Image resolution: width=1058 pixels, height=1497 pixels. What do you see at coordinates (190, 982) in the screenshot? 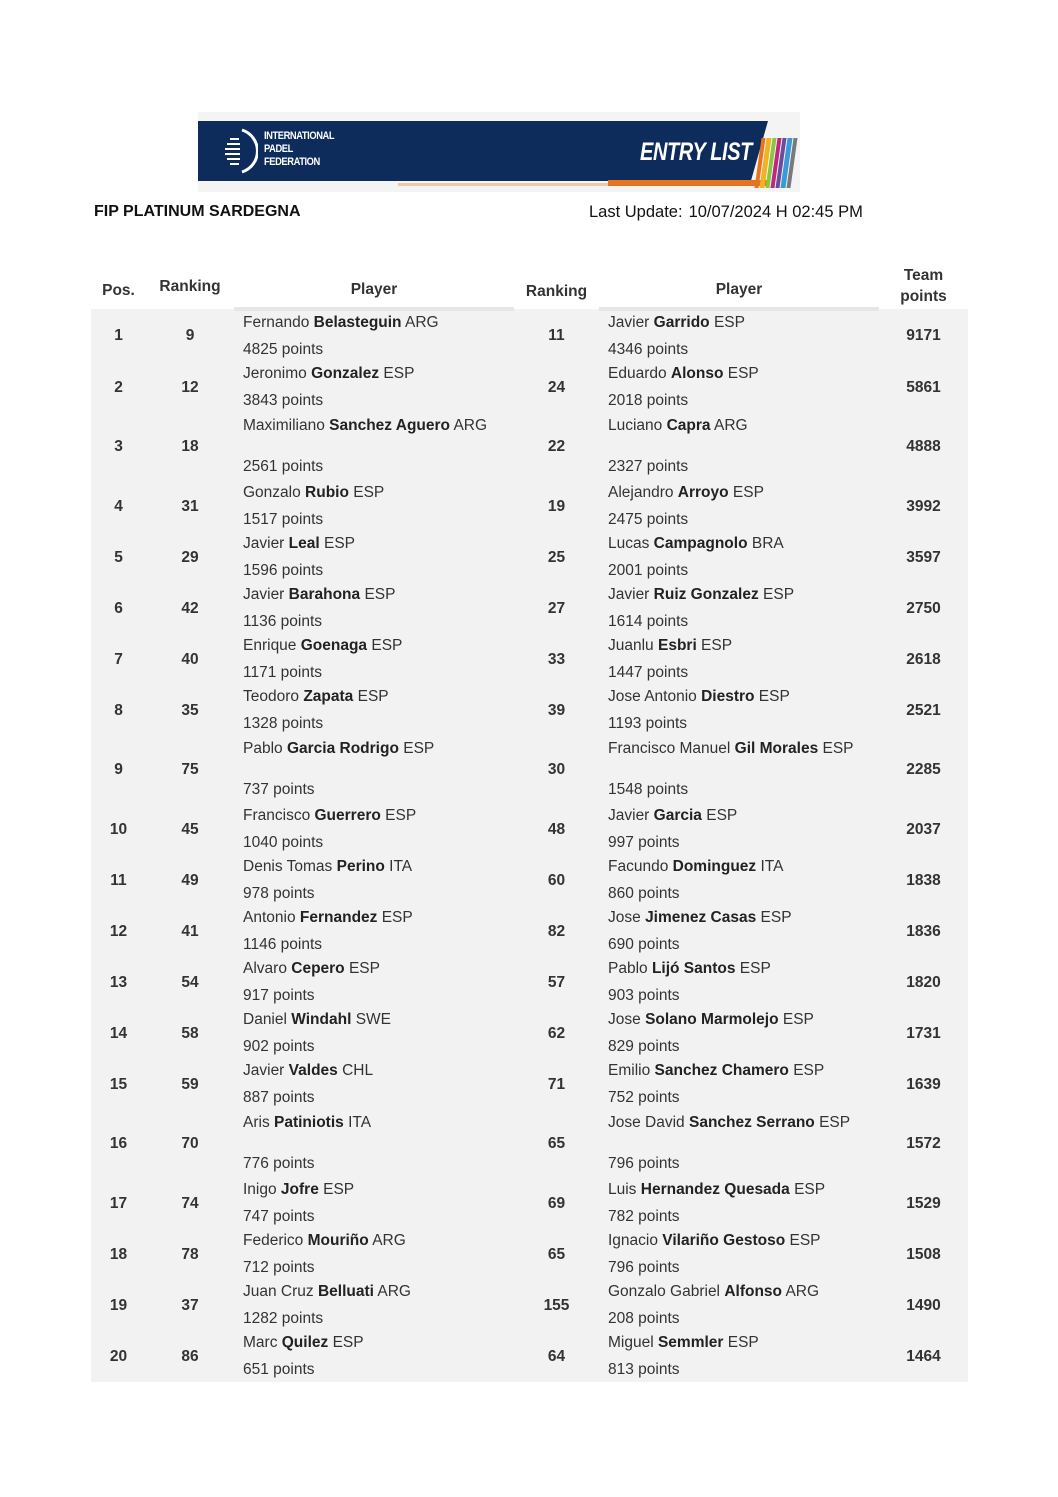
I see `ranking-1: 54` at bounding box center [190, 982].